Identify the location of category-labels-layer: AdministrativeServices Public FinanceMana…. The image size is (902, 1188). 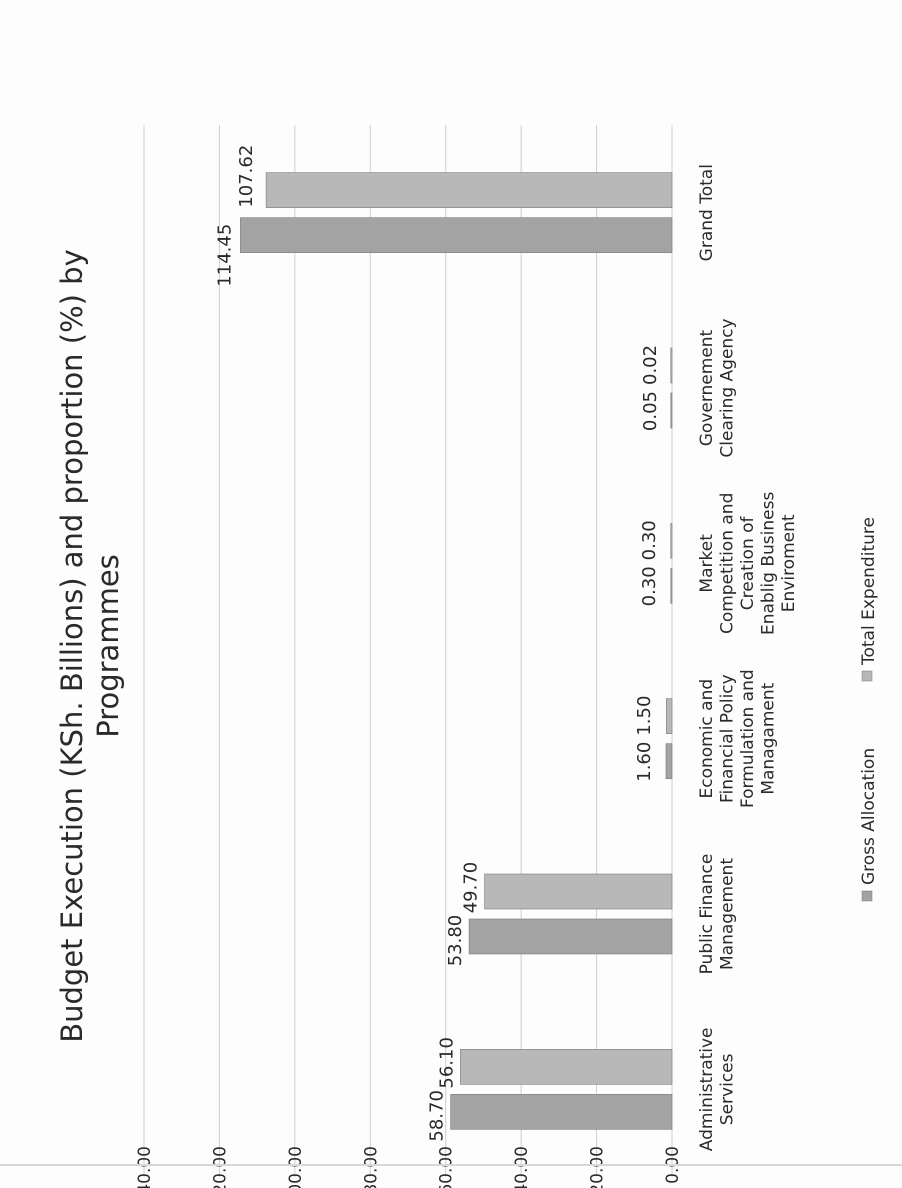
(748, 657).